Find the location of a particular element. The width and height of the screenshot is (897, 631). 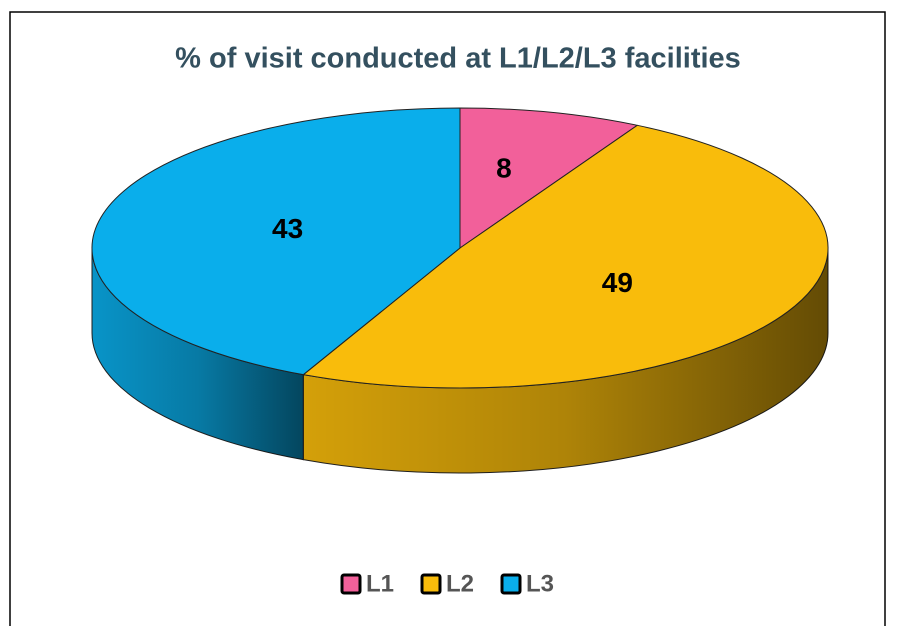

slice is located at coordinates (549, 178).